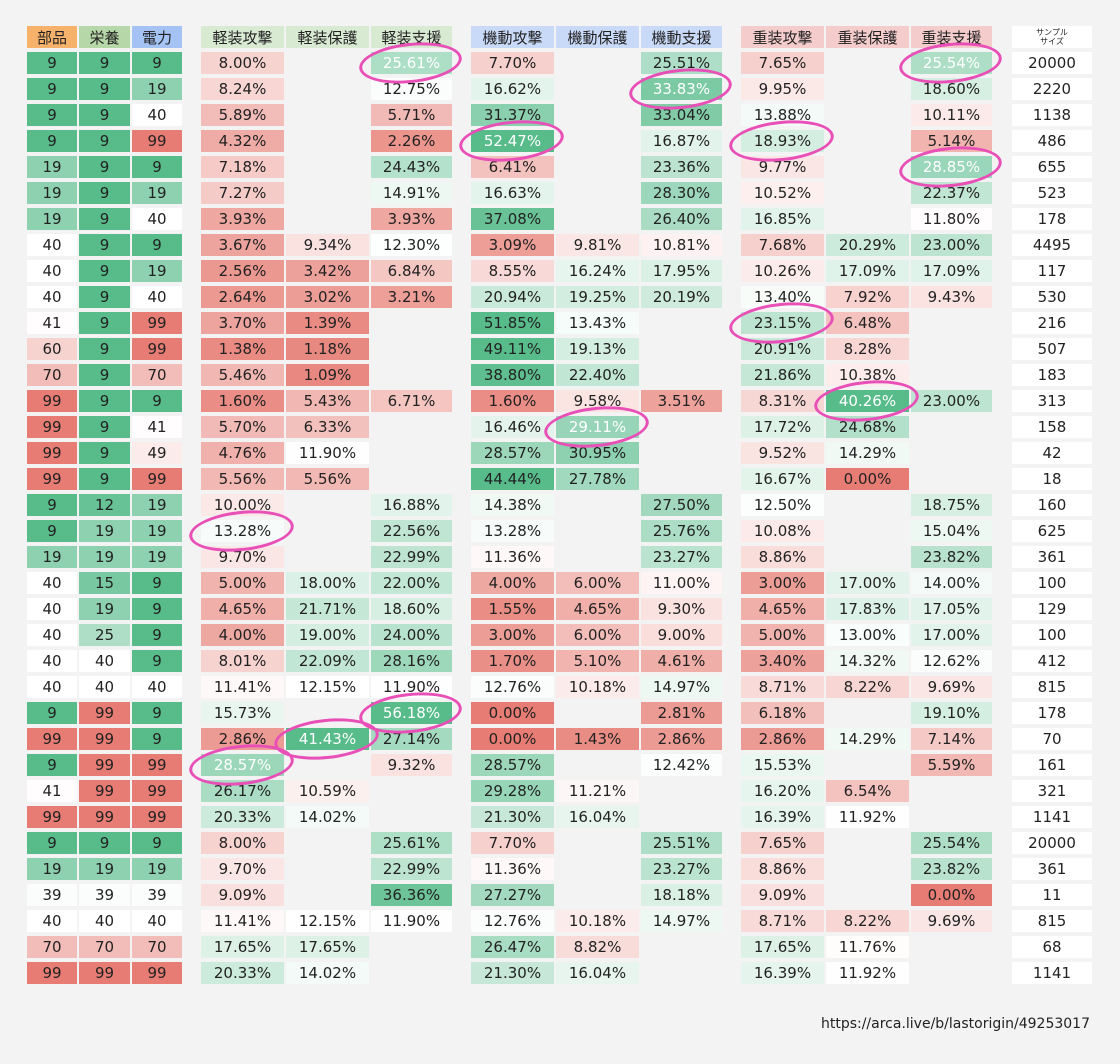 The height and width of the screenshot is (1064, 1120). What do you see at coordinates (1052, 89) in the screenshot?
I see `sample-size-cell: 2220` at bounding box center [1052, 89].